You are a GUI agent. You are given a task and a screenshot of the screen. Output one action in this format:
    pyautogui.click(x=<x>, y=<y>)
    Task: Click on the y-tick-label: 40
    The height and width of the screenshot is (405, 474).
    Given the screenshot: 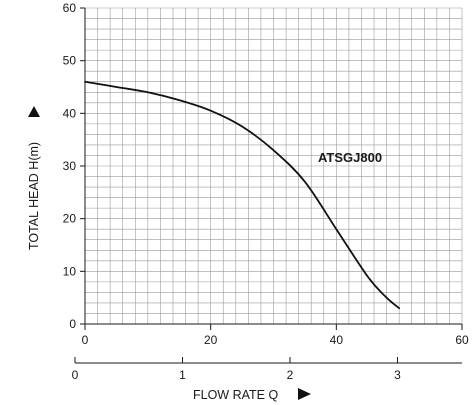 What is the action you would take?
    pyautogui.click(x=70, y=113)
    